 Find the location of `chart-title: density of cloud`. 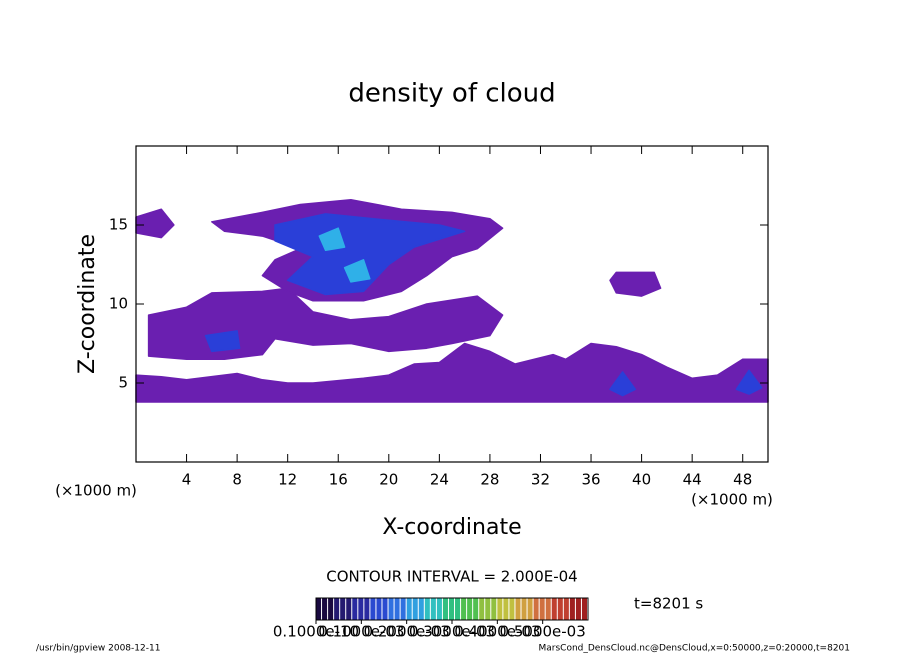

chart-title: density of cloud is located at coordinates (451, 94).